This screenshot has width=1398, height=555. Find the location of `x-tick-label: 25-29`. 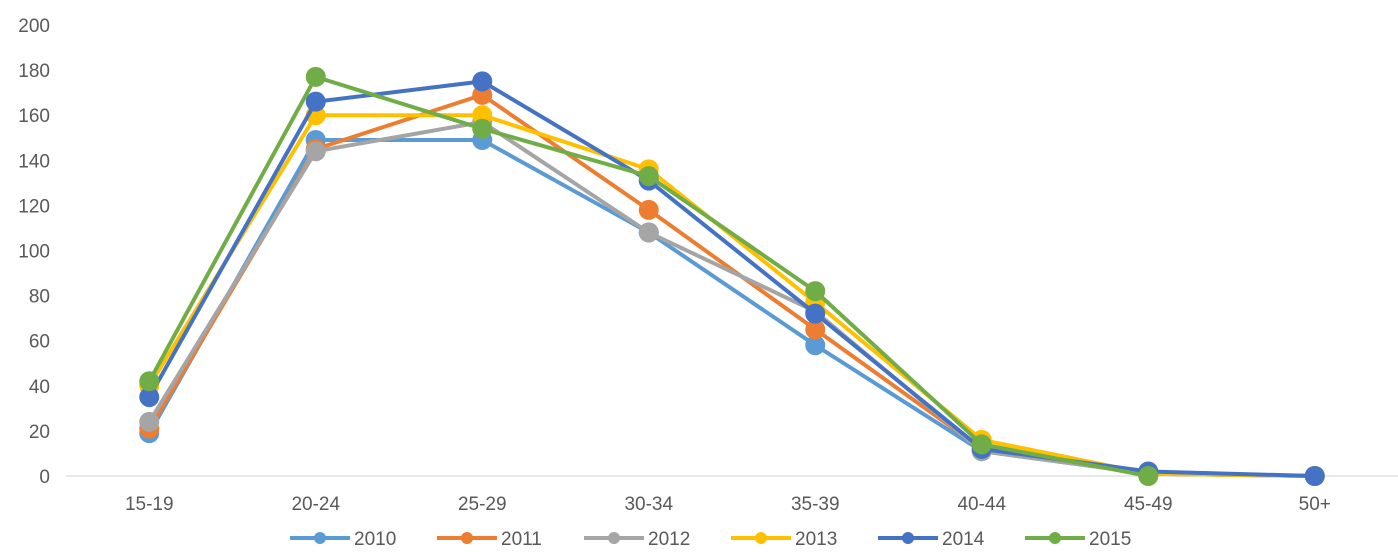

x-tick-label: 25-29 is located at coordinates (482, 504).